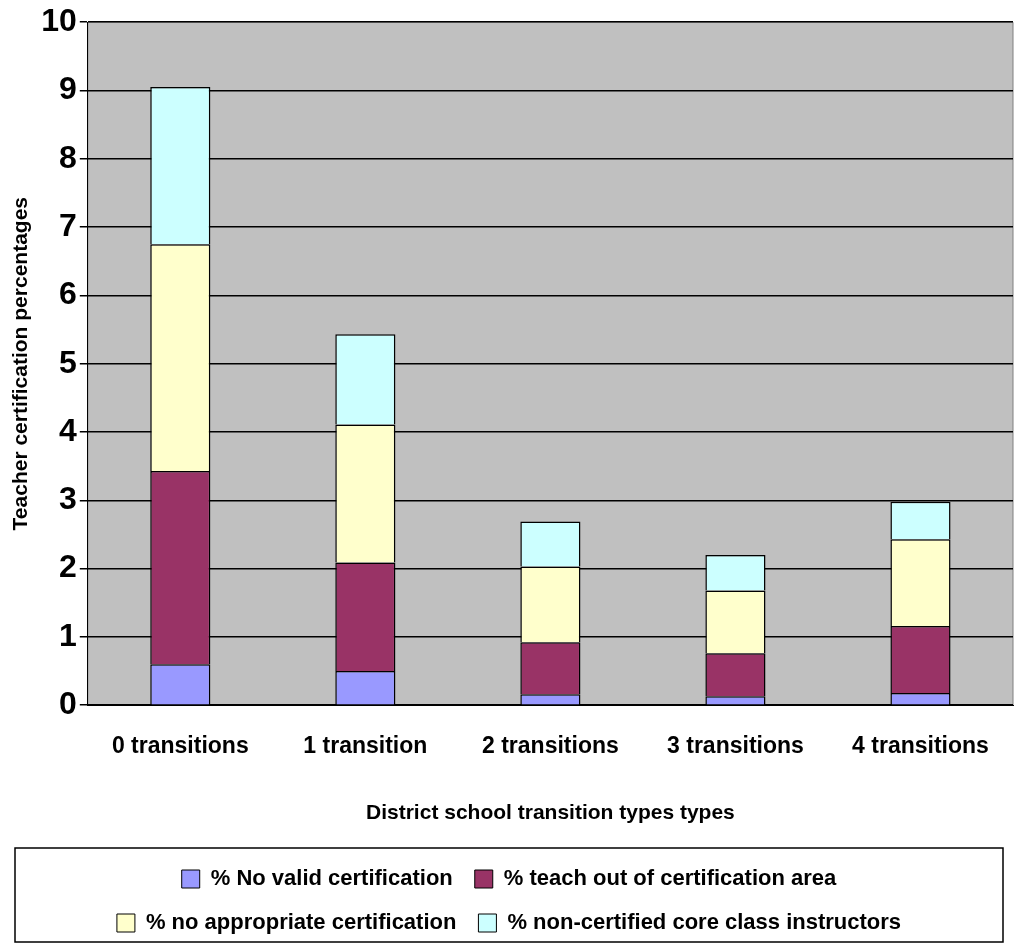 The width and height of the screenshot is (1018, 949). I want to click on y-axis-title: Teacher certification percentages, so click(20, 364).